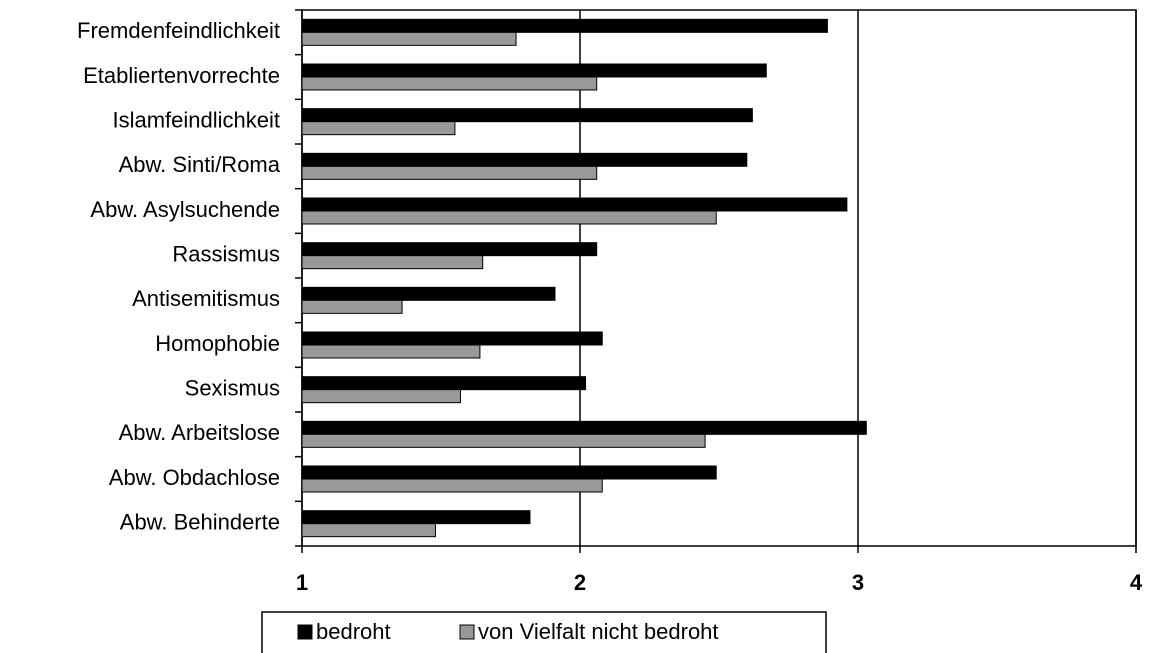 The height and width of the screenshot is (653, 1154). I want to click on legend-frame, so click(544, 632).